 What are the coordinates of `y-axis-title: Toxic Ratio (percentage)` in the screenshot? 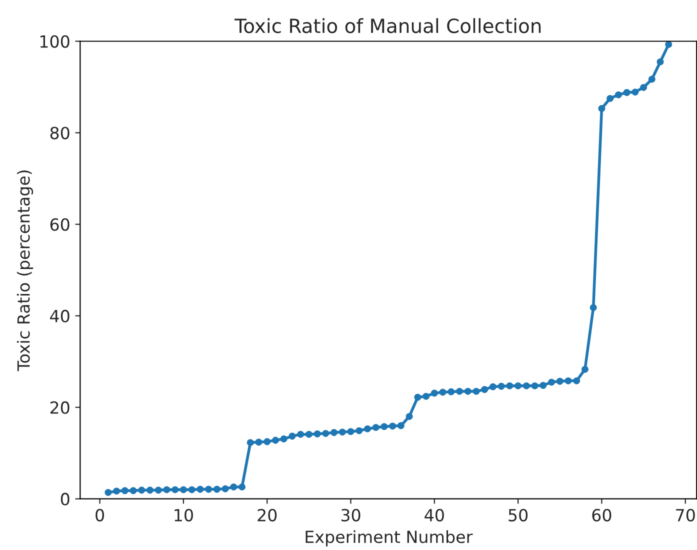 It's located at (25, 271).